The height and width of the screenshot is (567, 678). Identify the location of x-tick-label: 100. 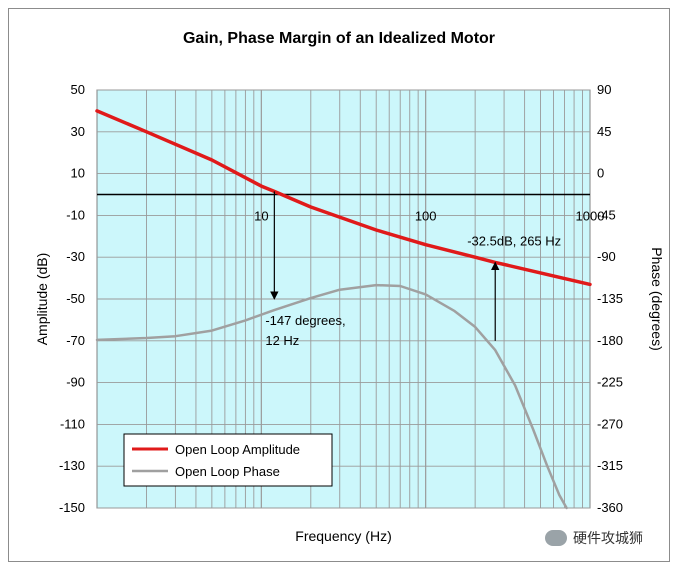
(426, 216).